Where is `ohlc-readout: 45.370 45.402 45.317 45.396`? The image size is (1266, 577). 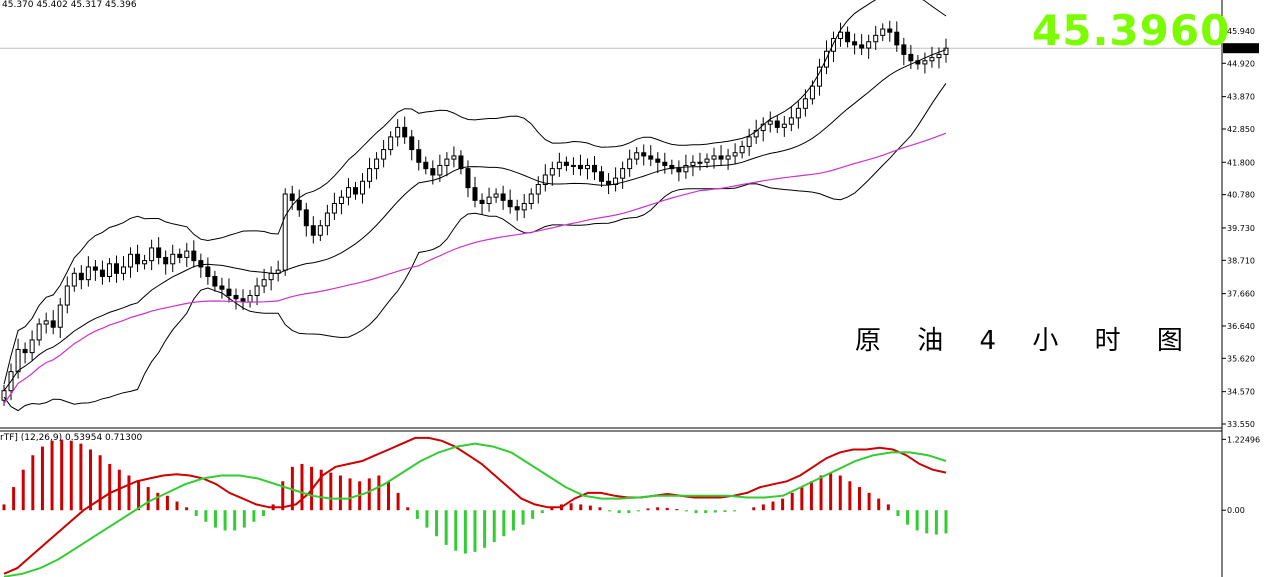 ohlc-readout: 45.370 45.402 45.317 45.396 is located at coordinates (69, 5).